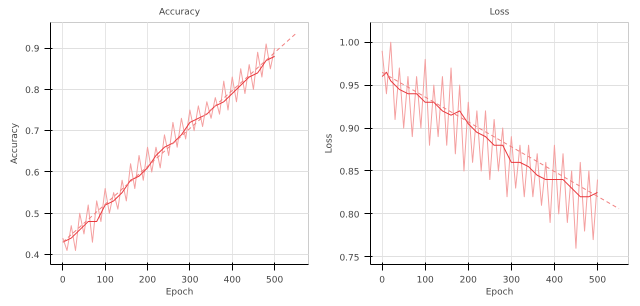 This screenshot has width=640, height=306. I want to click on y-tick-label: 0.9, so click(32, 49).